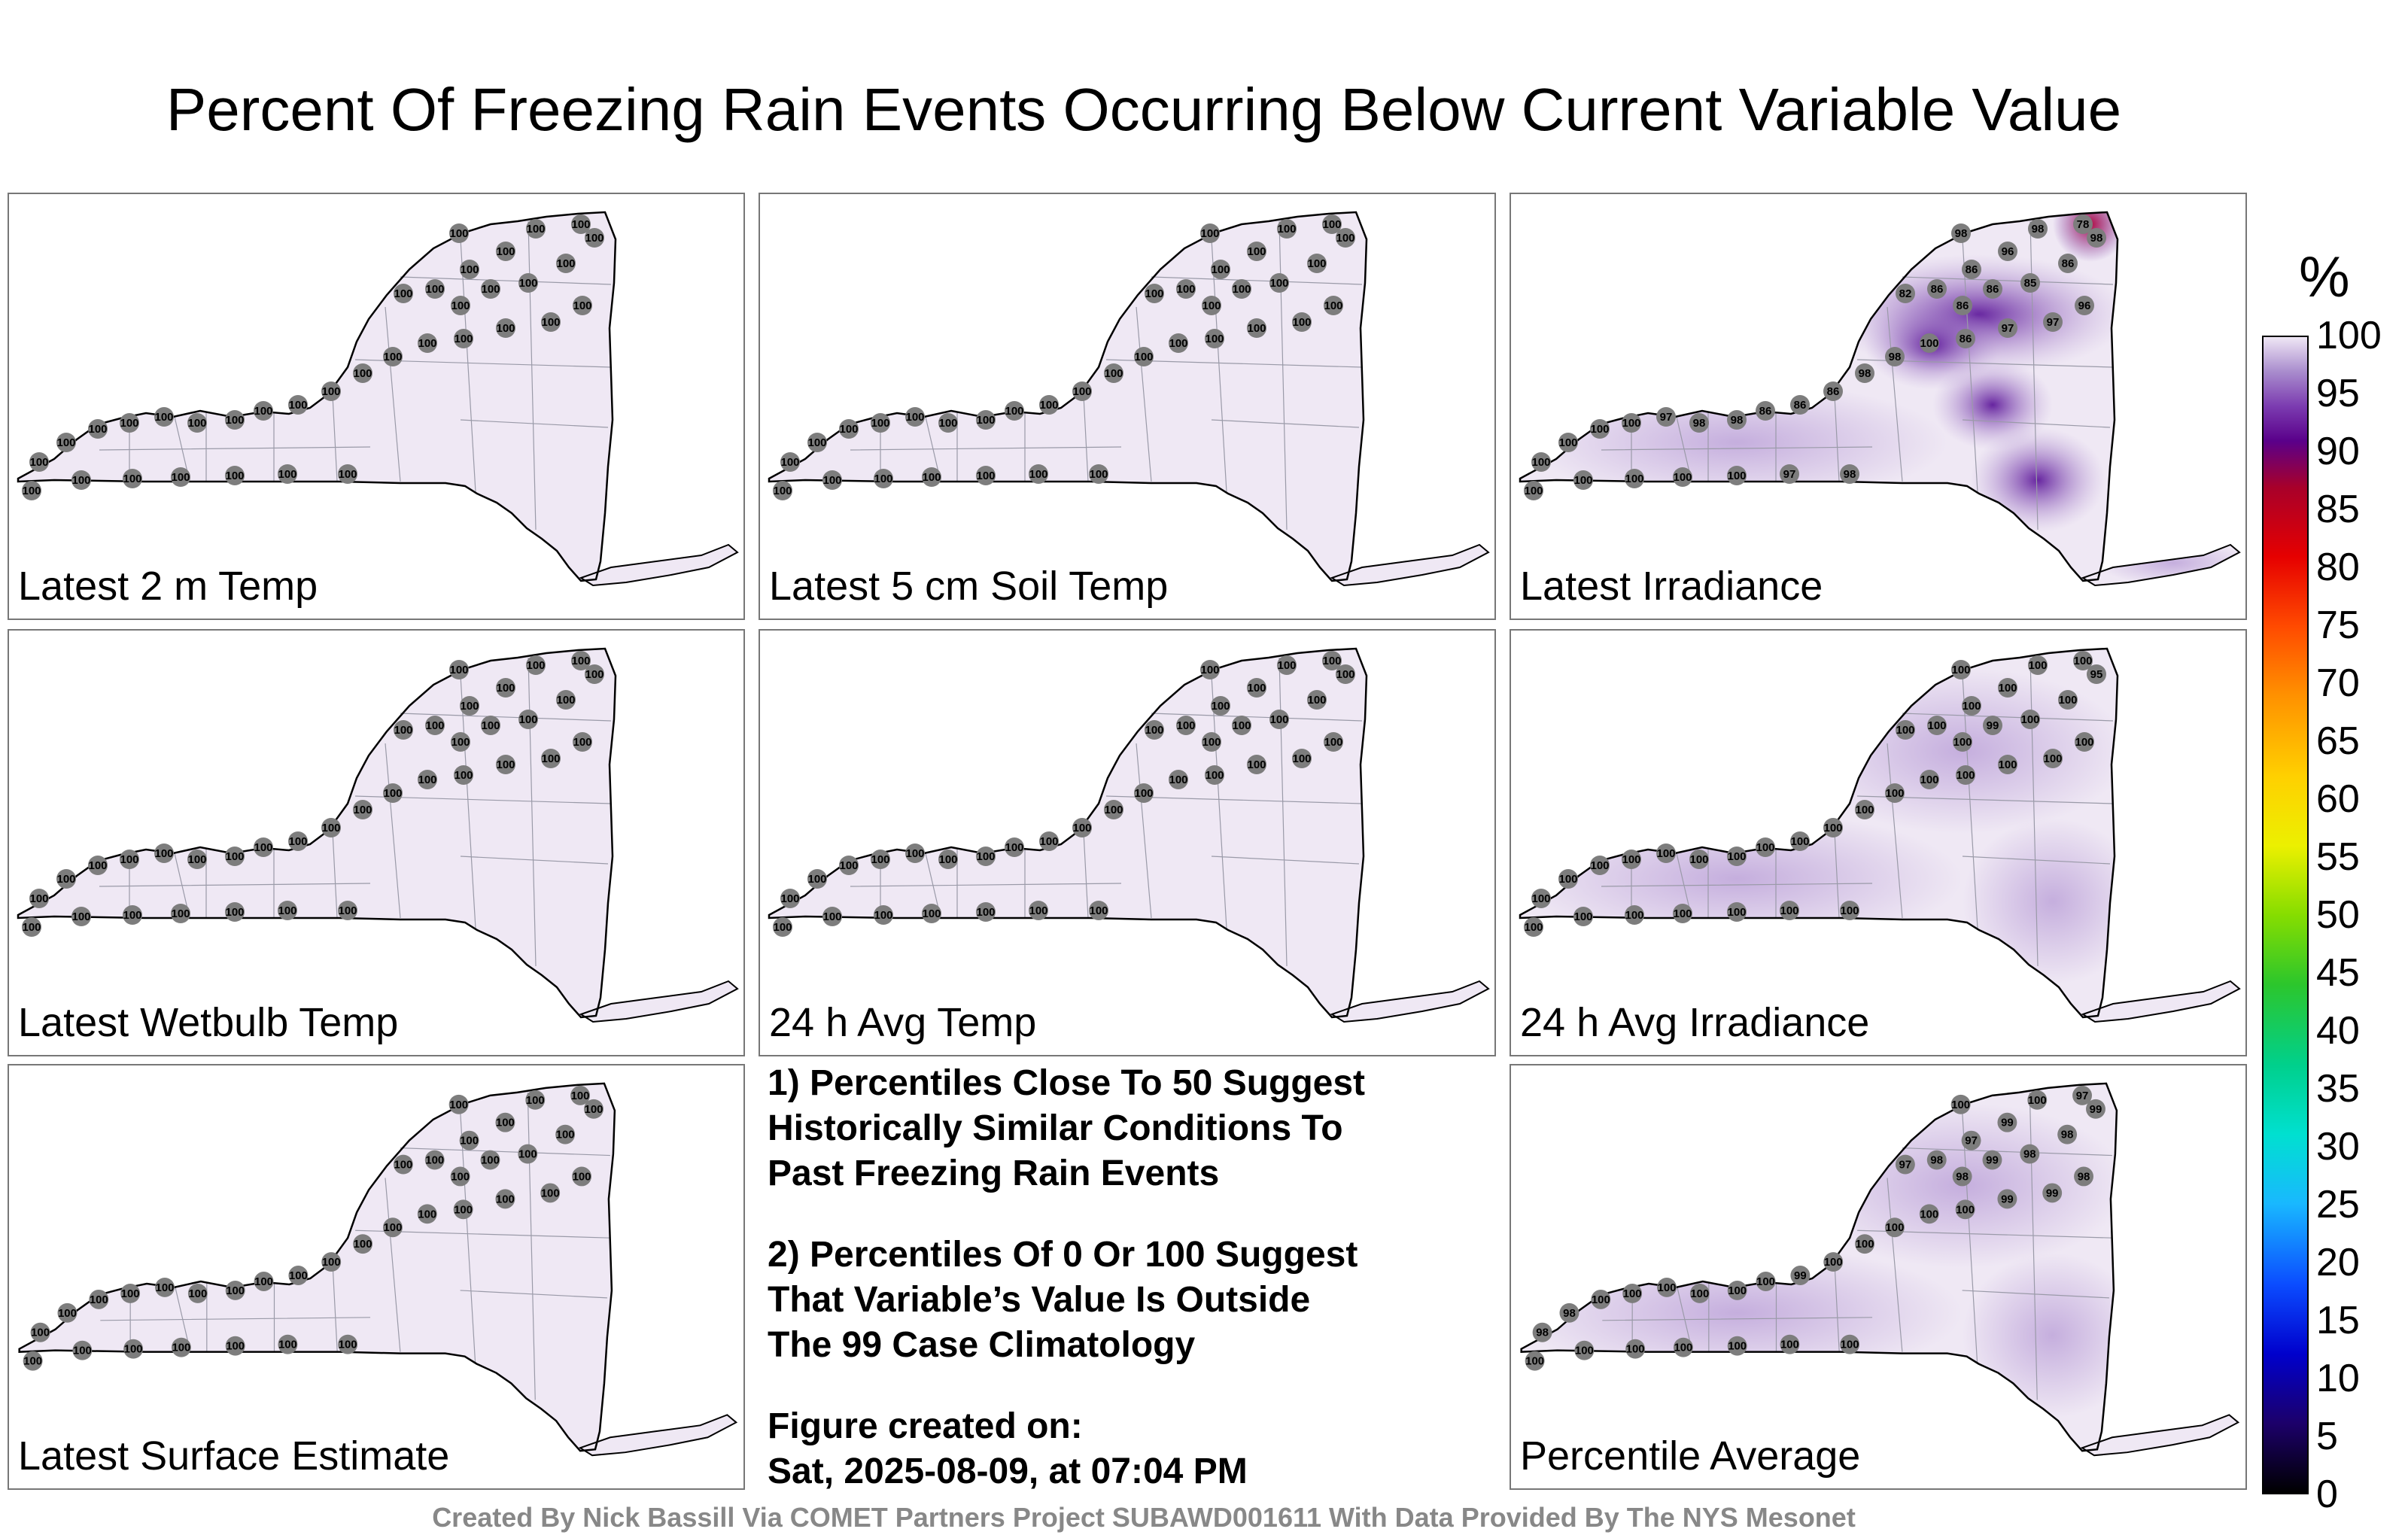 The height and width of the screenshot is (1535, 2408). Describe the element at coordinates (2285, 915) in the screenshot. I see `colorbar` at that location.